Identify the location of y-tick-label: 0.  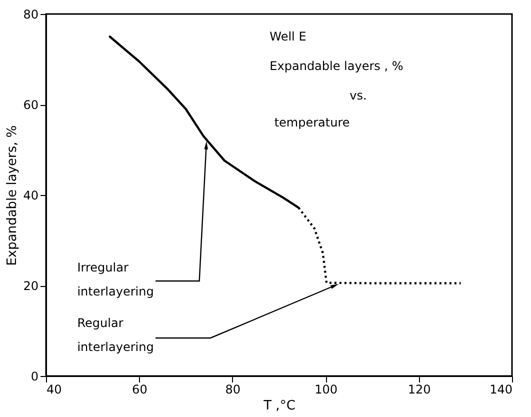
(34, 377).